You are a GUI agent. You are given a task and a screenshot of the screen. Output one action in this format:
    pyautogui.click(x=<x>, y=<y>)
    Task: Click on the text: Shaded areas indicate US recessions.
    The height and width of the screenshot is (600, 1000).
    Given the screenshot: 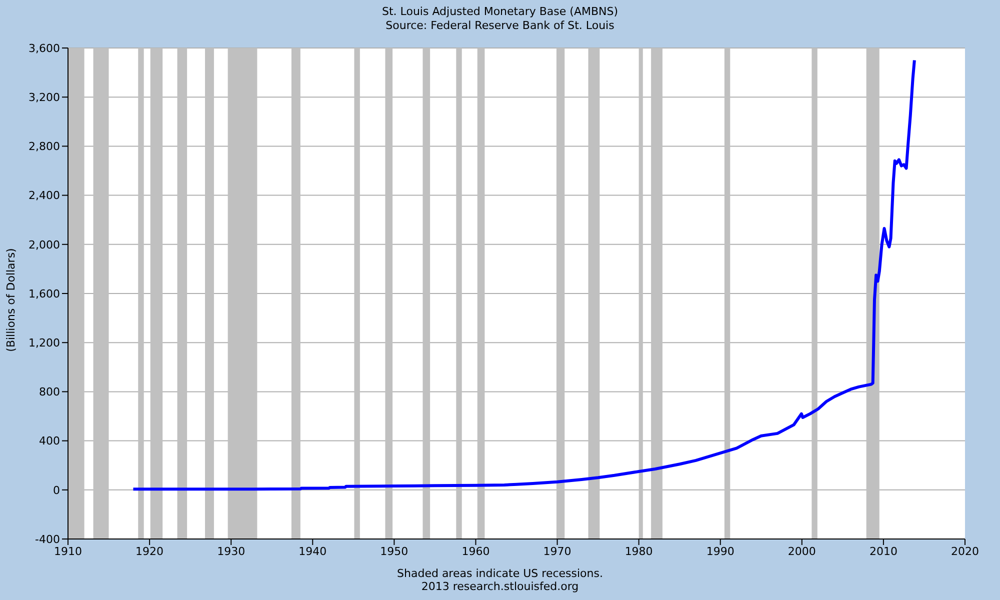 What is the action you would take?
    pyautogui.click(x=500, y=573)
    